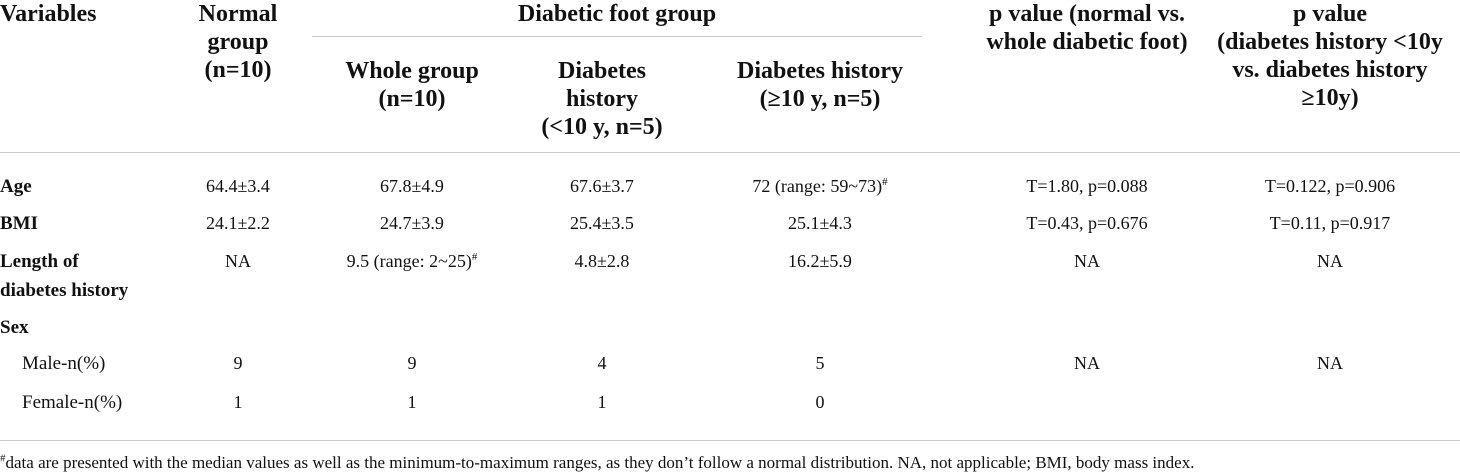  I want to click on cell-bmi-ge10: 25.1±4.3, so click(820, 223).